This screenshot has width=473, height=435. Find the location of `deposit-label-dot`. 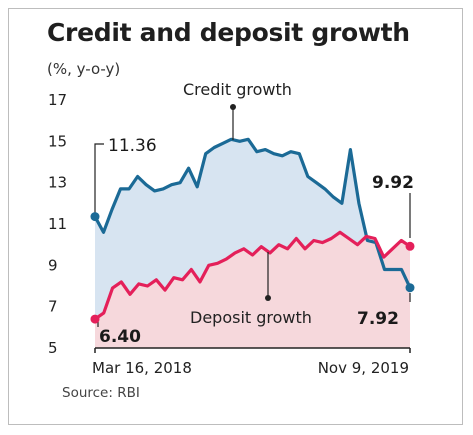

deposit-label-dot is located at coordinates (268, 298).